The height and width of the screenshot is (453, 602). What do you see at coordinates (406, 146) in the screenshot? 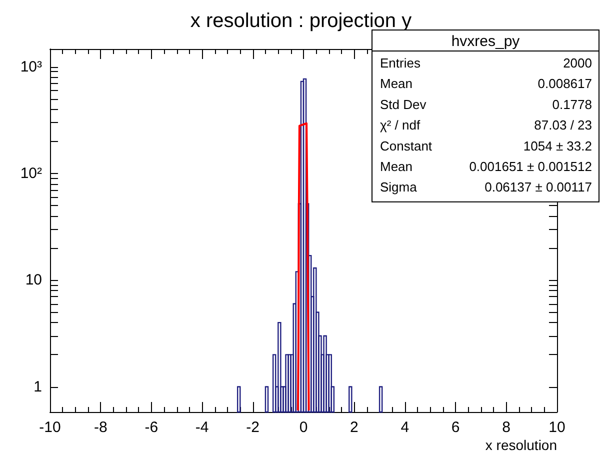
I see `annotation: Constant` at bounding box center [406, 146].